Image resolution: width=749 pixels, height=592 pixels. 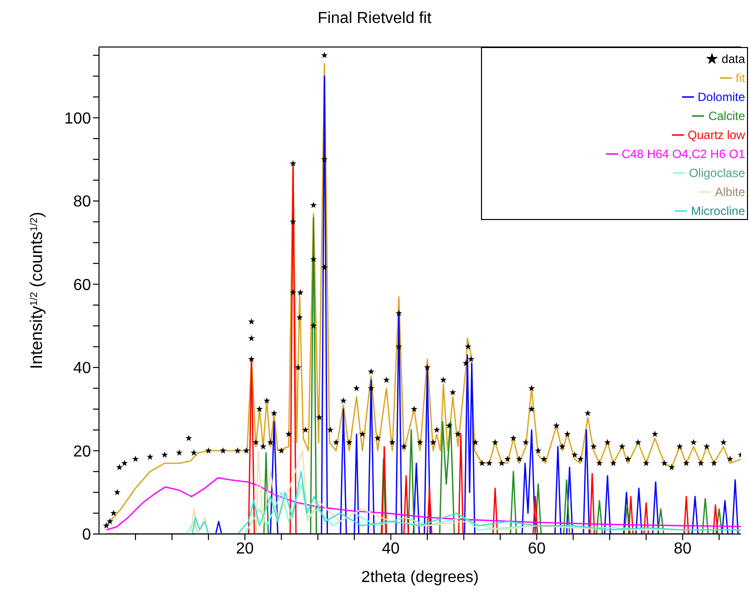 What do you see at coordinates (87, 535) in the screenshot?
I see `y-tick-label: 0` at bounding box center [87, 535].